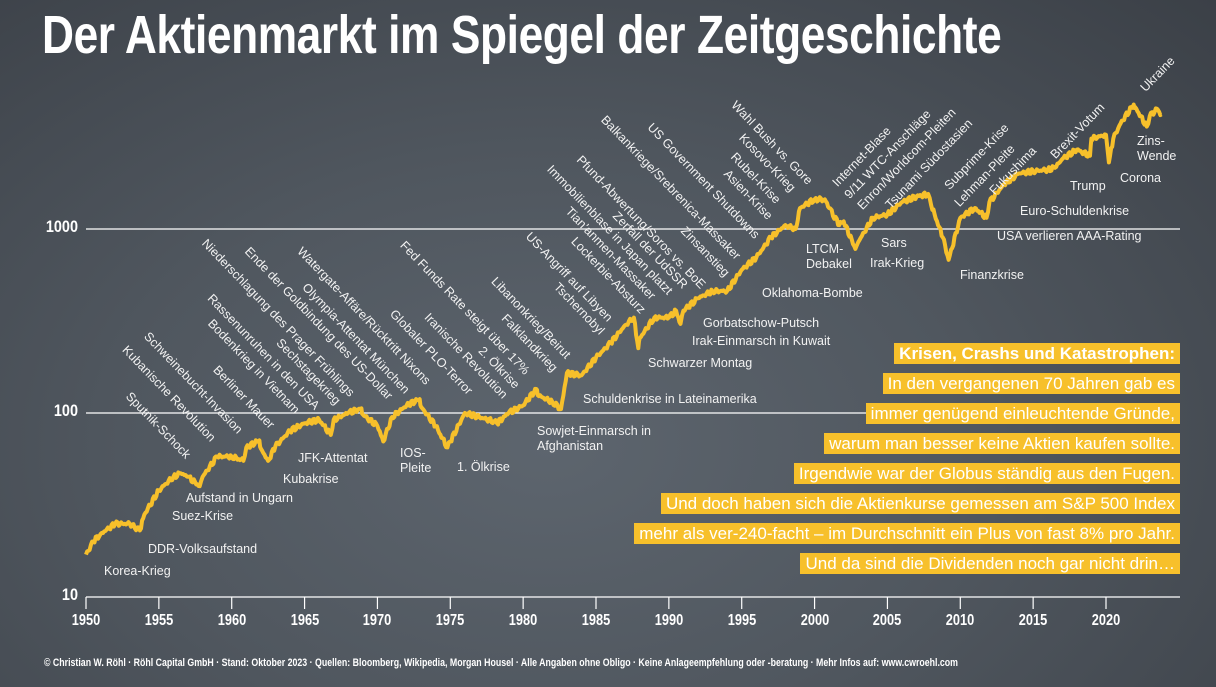 The image size is (1216, 687). What do you see at coordinates (741, 620) in the screenshot?
I see `x-tick-label: 1995` at bounding box center [741, 620].